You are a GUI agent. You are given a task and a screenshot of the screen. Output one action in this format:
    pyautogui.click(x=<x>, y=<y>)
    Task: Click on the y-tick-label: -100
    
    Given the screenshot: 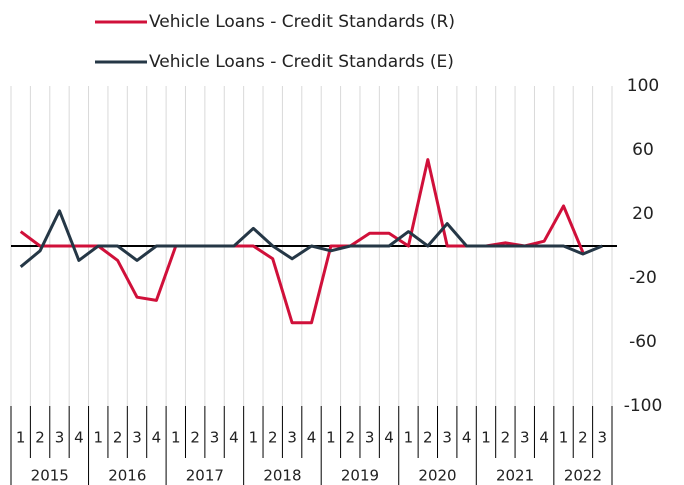 What is the action you would take?
    pyautogui.click(x=643, y=406)
    